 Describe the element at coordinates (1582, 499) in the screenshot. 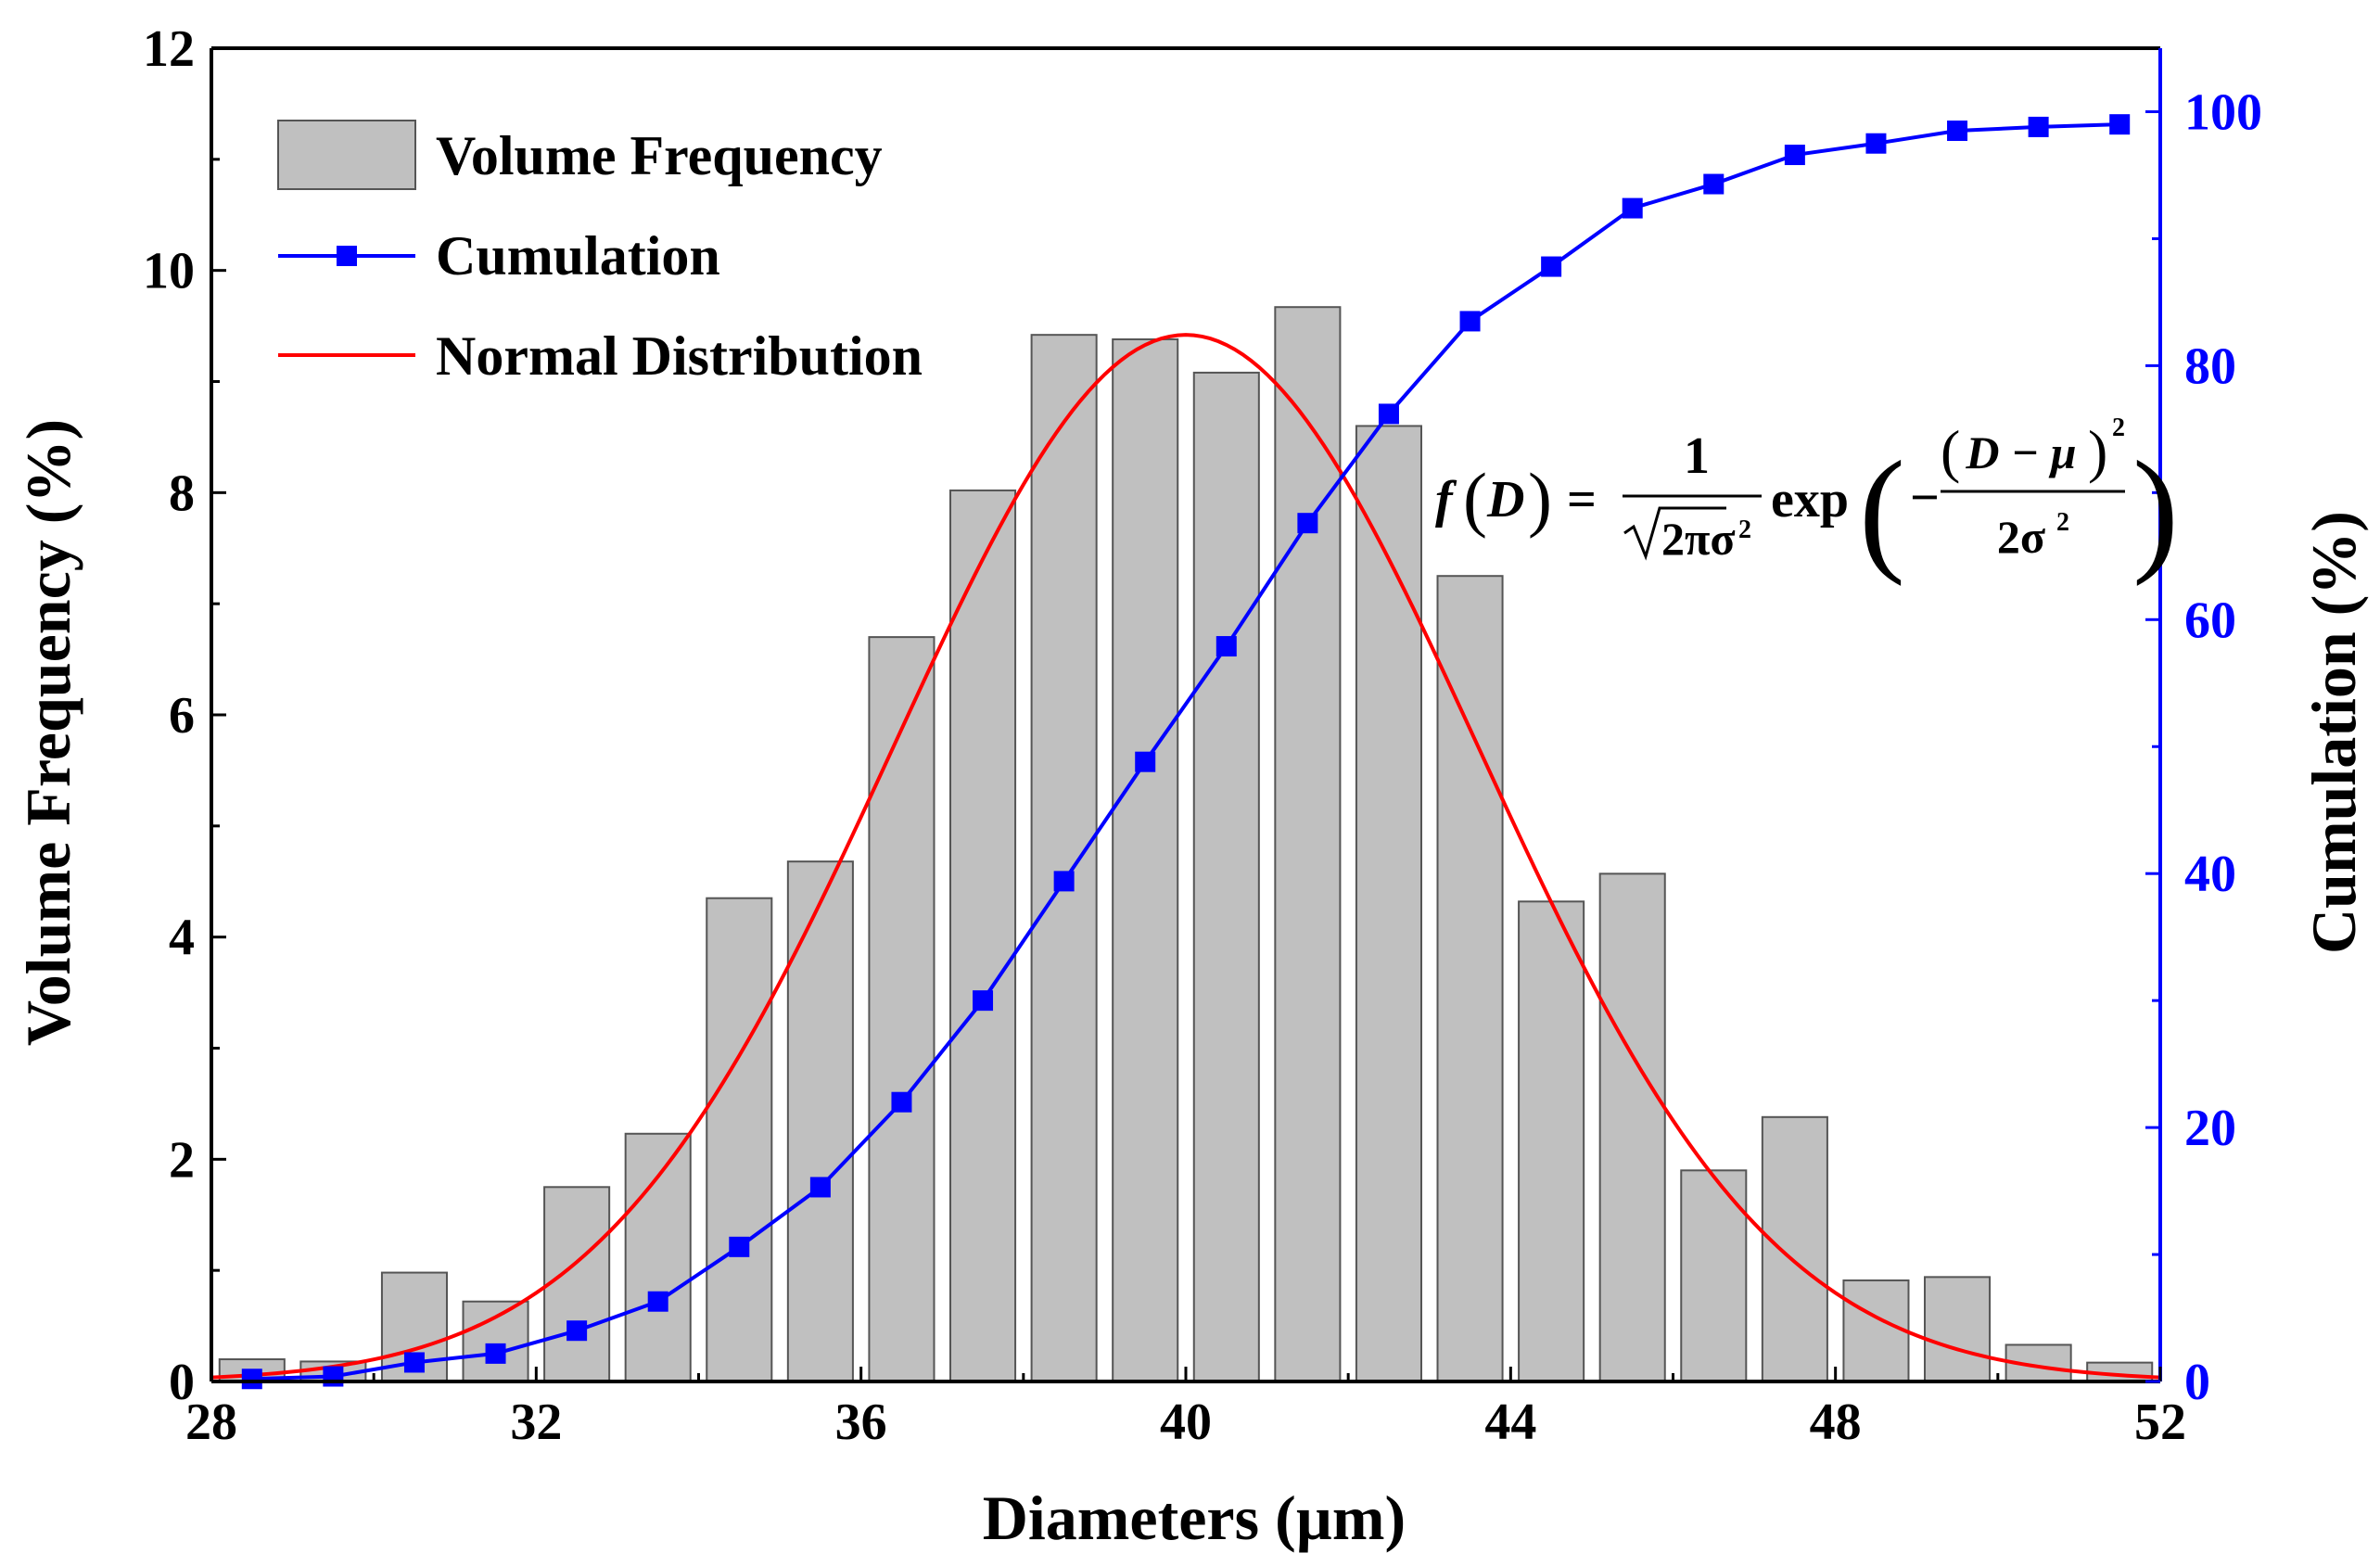

I see `formula-equals: =` at that location.